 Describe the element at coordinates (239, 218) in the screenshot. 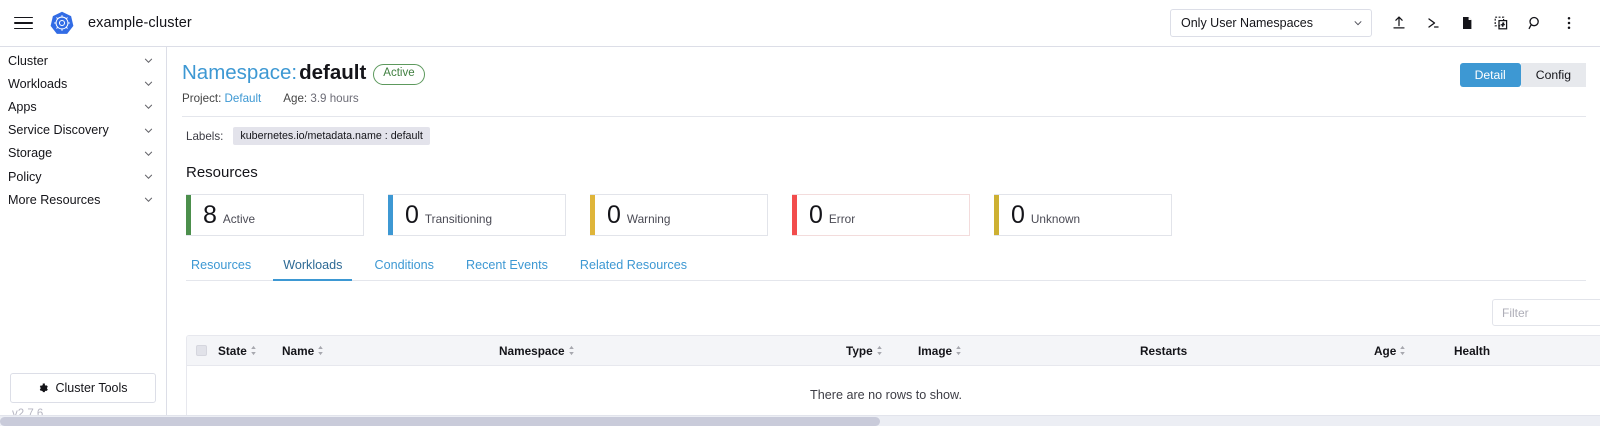

I see `count-label: Active` at that location.